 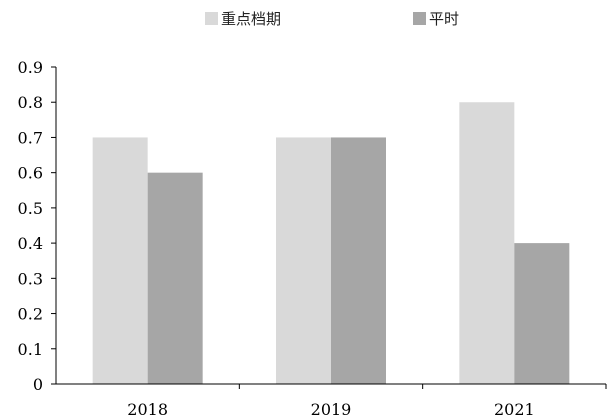 What do you see at coordinates (30, 243) in the screenshot?
I see `y-tick-label: 0.4` at bounding box center [30, 243].